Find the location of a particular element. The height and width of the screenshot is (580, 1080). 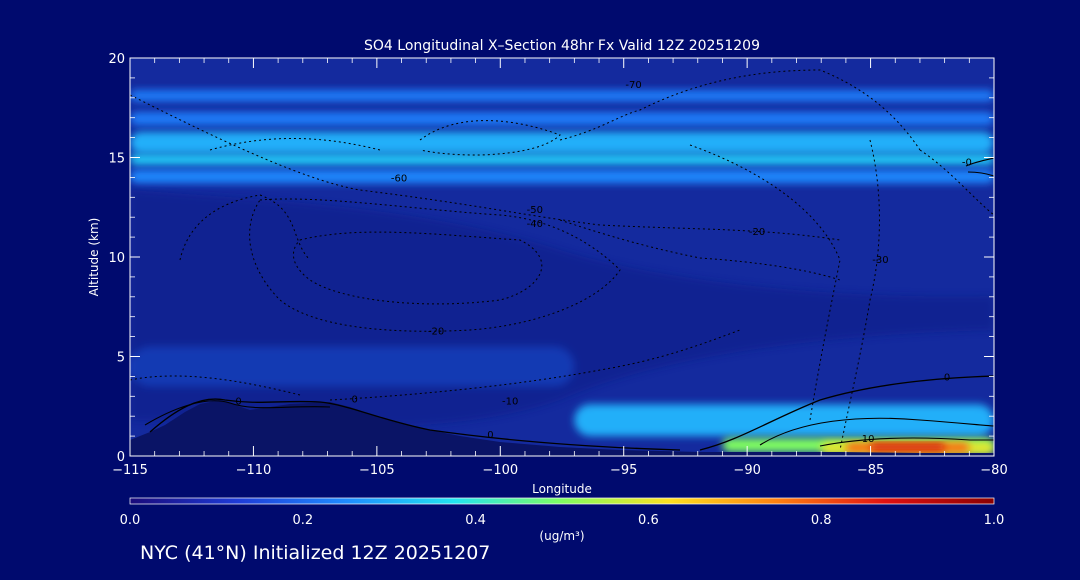

x-tick-label: −85 is located at coordinates (870, 470).